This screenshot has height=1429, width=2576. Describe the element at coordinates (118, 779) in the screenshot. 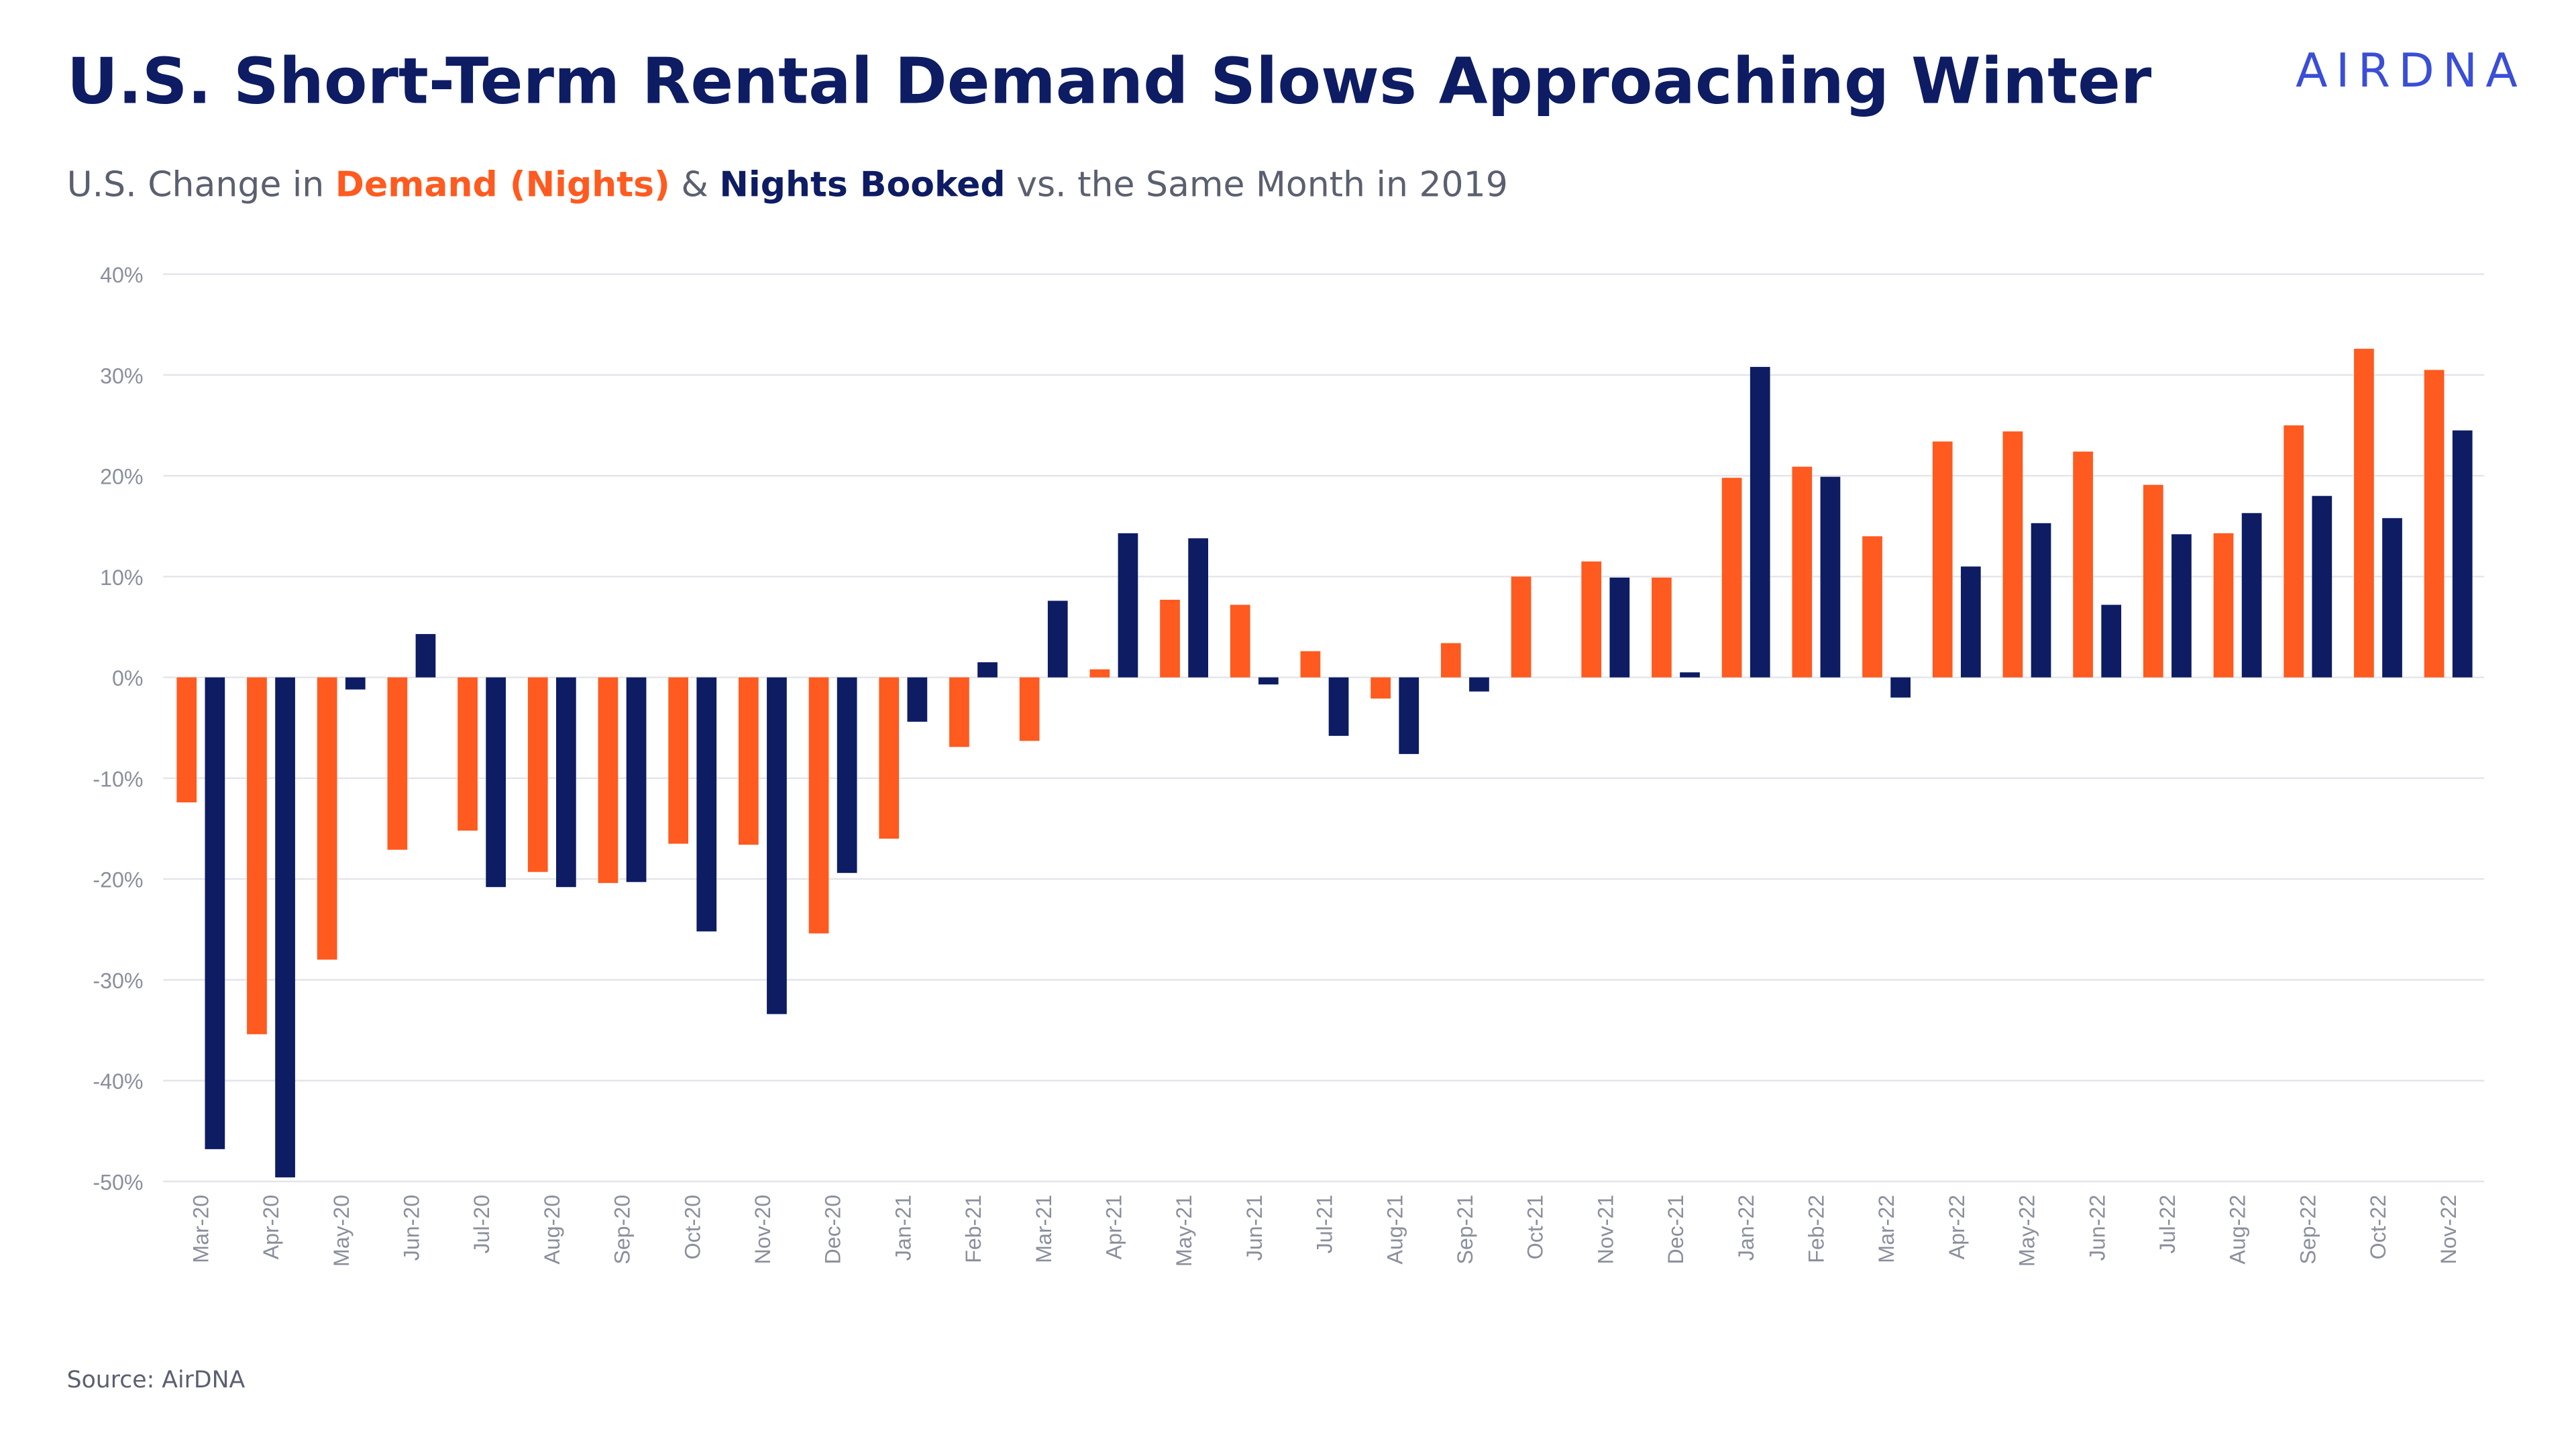

I see `y-tick-label: -10%` at that location.